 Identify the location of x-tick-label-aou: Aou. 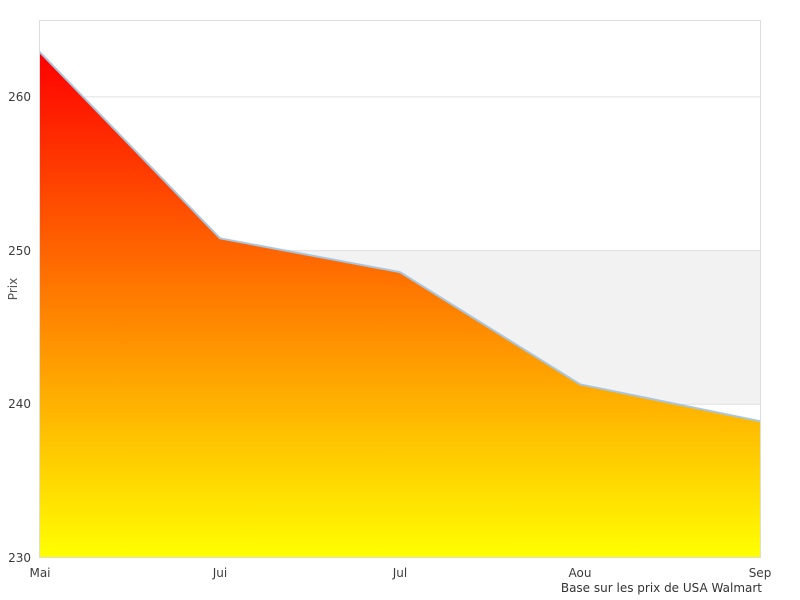
(580, 573).